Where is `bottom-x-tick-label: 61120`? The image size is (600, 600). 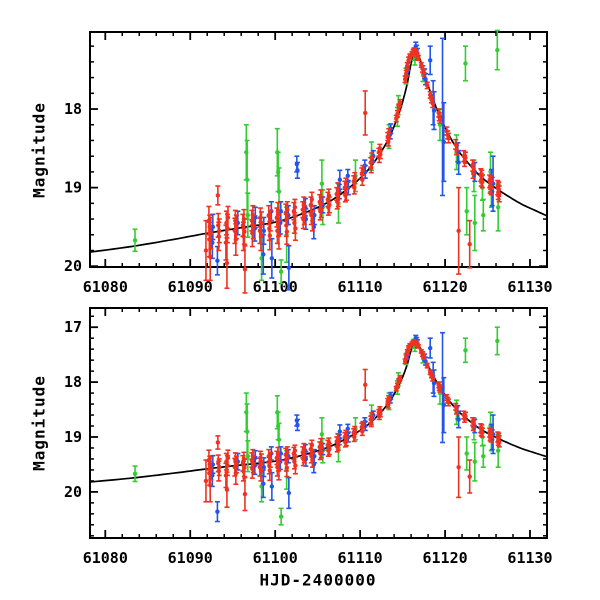
bottom-x-tick-label: 61120 is located at coordinates (444, 558).